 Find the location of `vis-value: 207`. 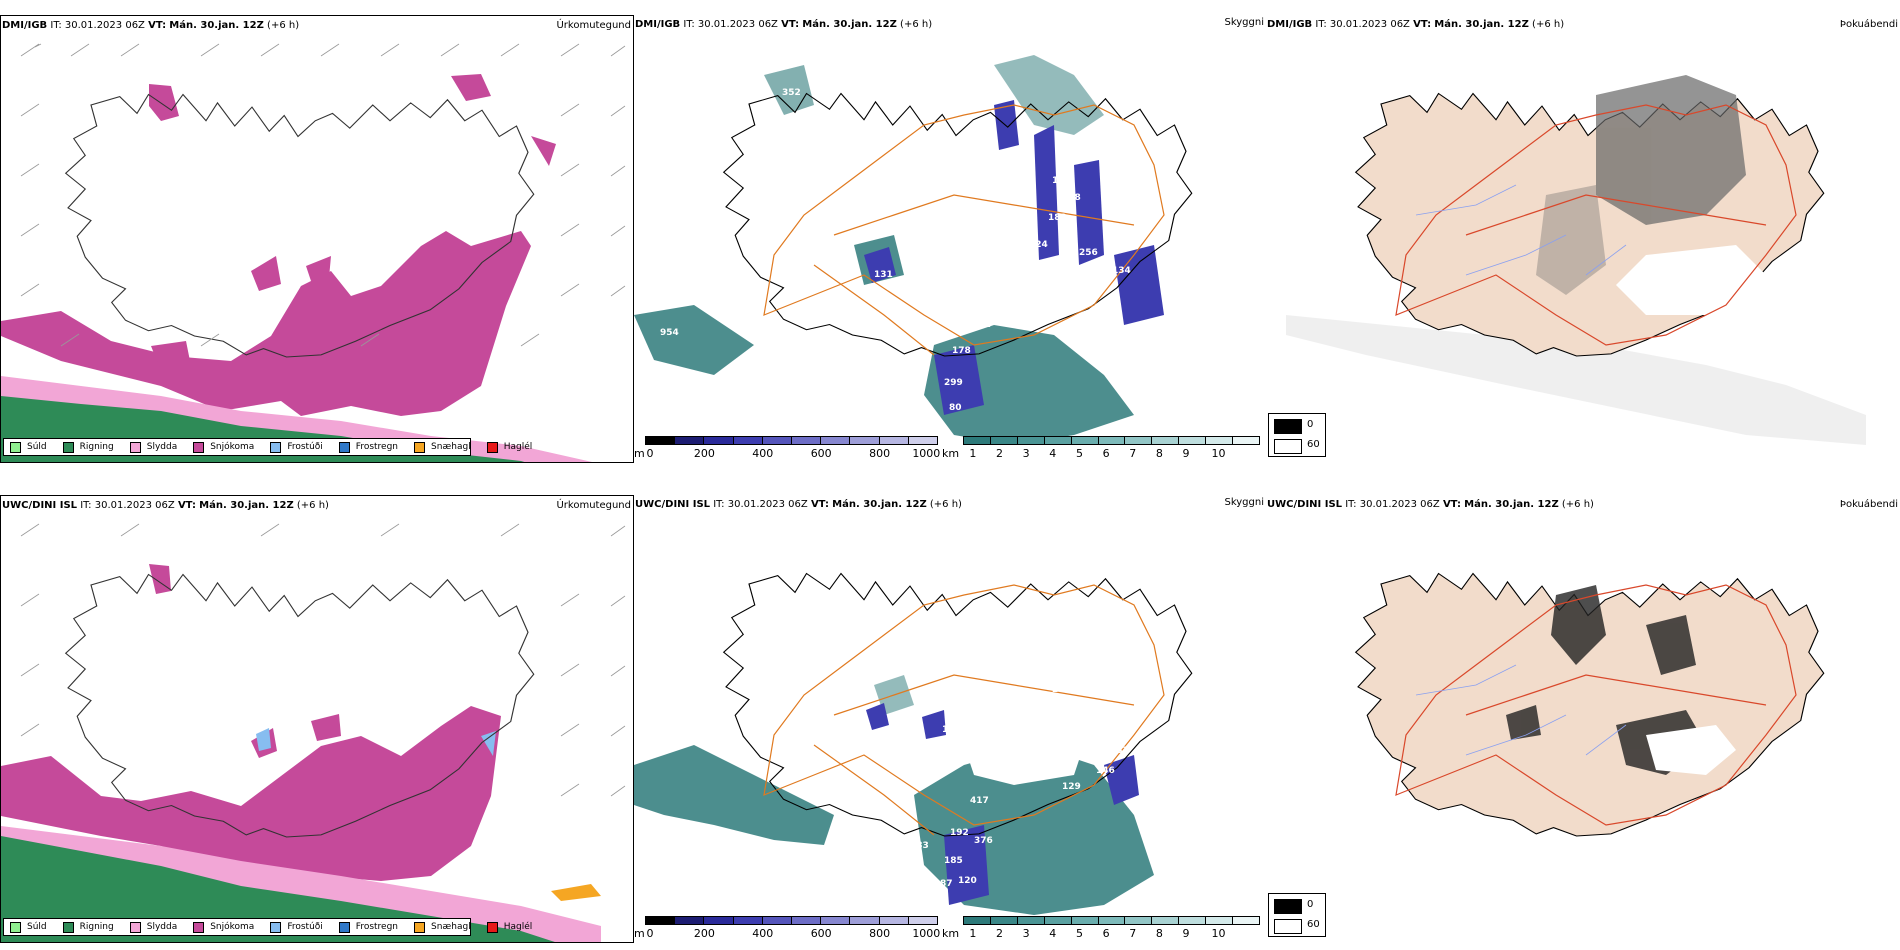

vis-value: 207 is located at coordinates (1029, 300).